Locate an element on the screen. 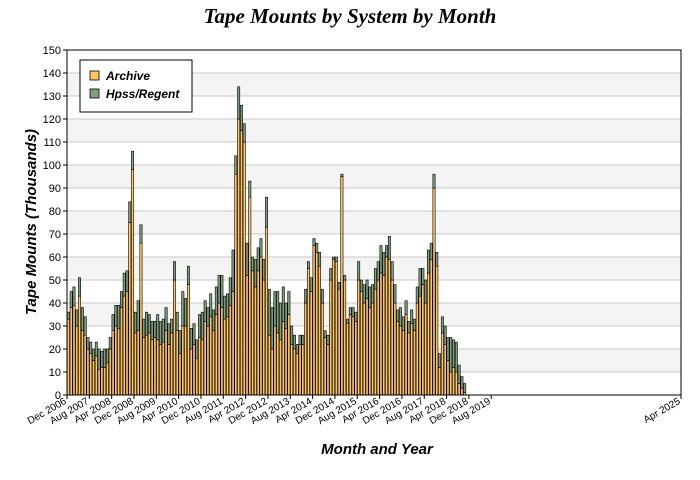  y-axis-title: Tape Mounts (Thousands) is located at coordinates (31, 222).